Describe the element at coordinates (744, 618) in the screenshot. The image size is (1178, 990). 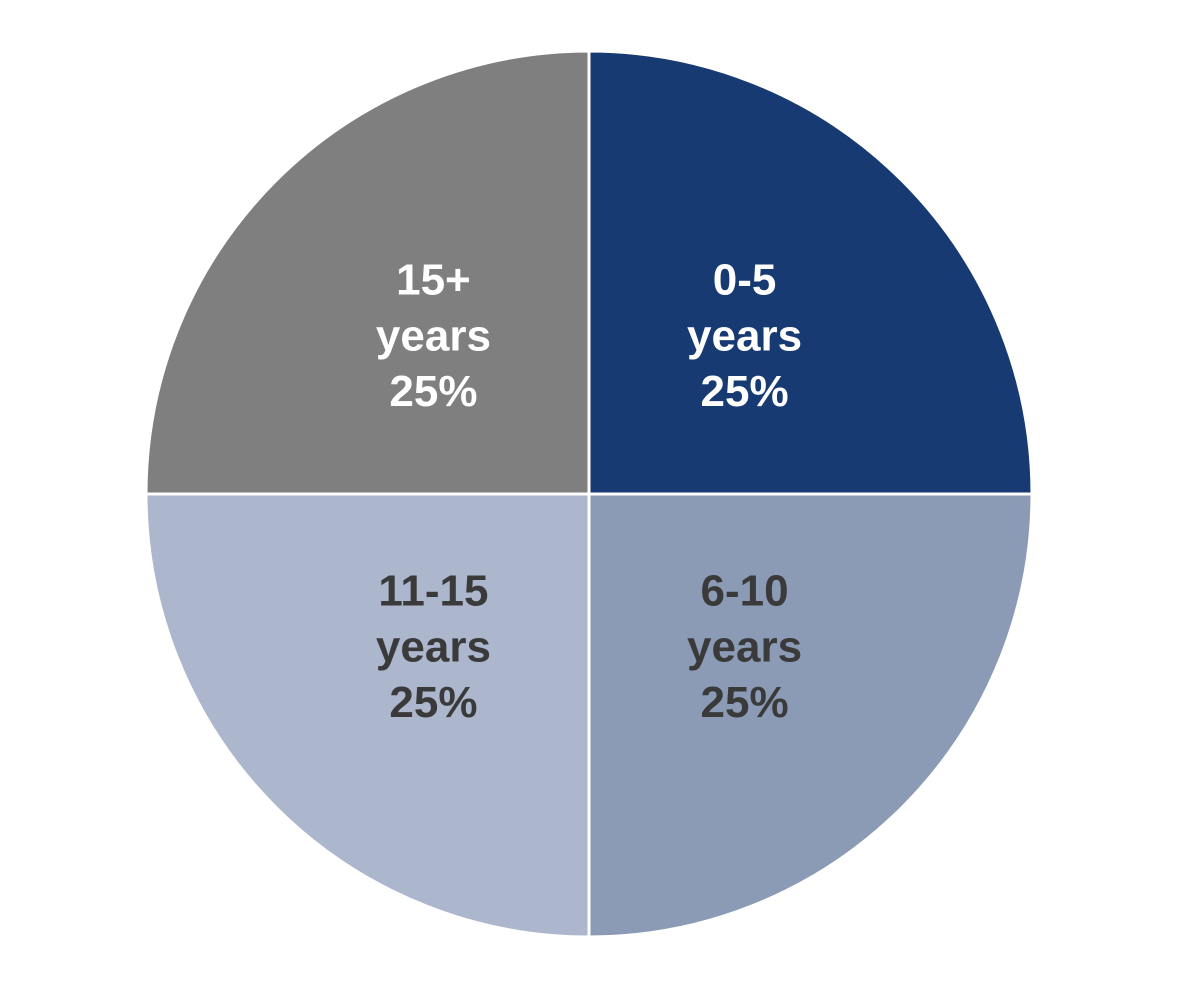
I see `slice-category-label: 6-10 years` at that location.